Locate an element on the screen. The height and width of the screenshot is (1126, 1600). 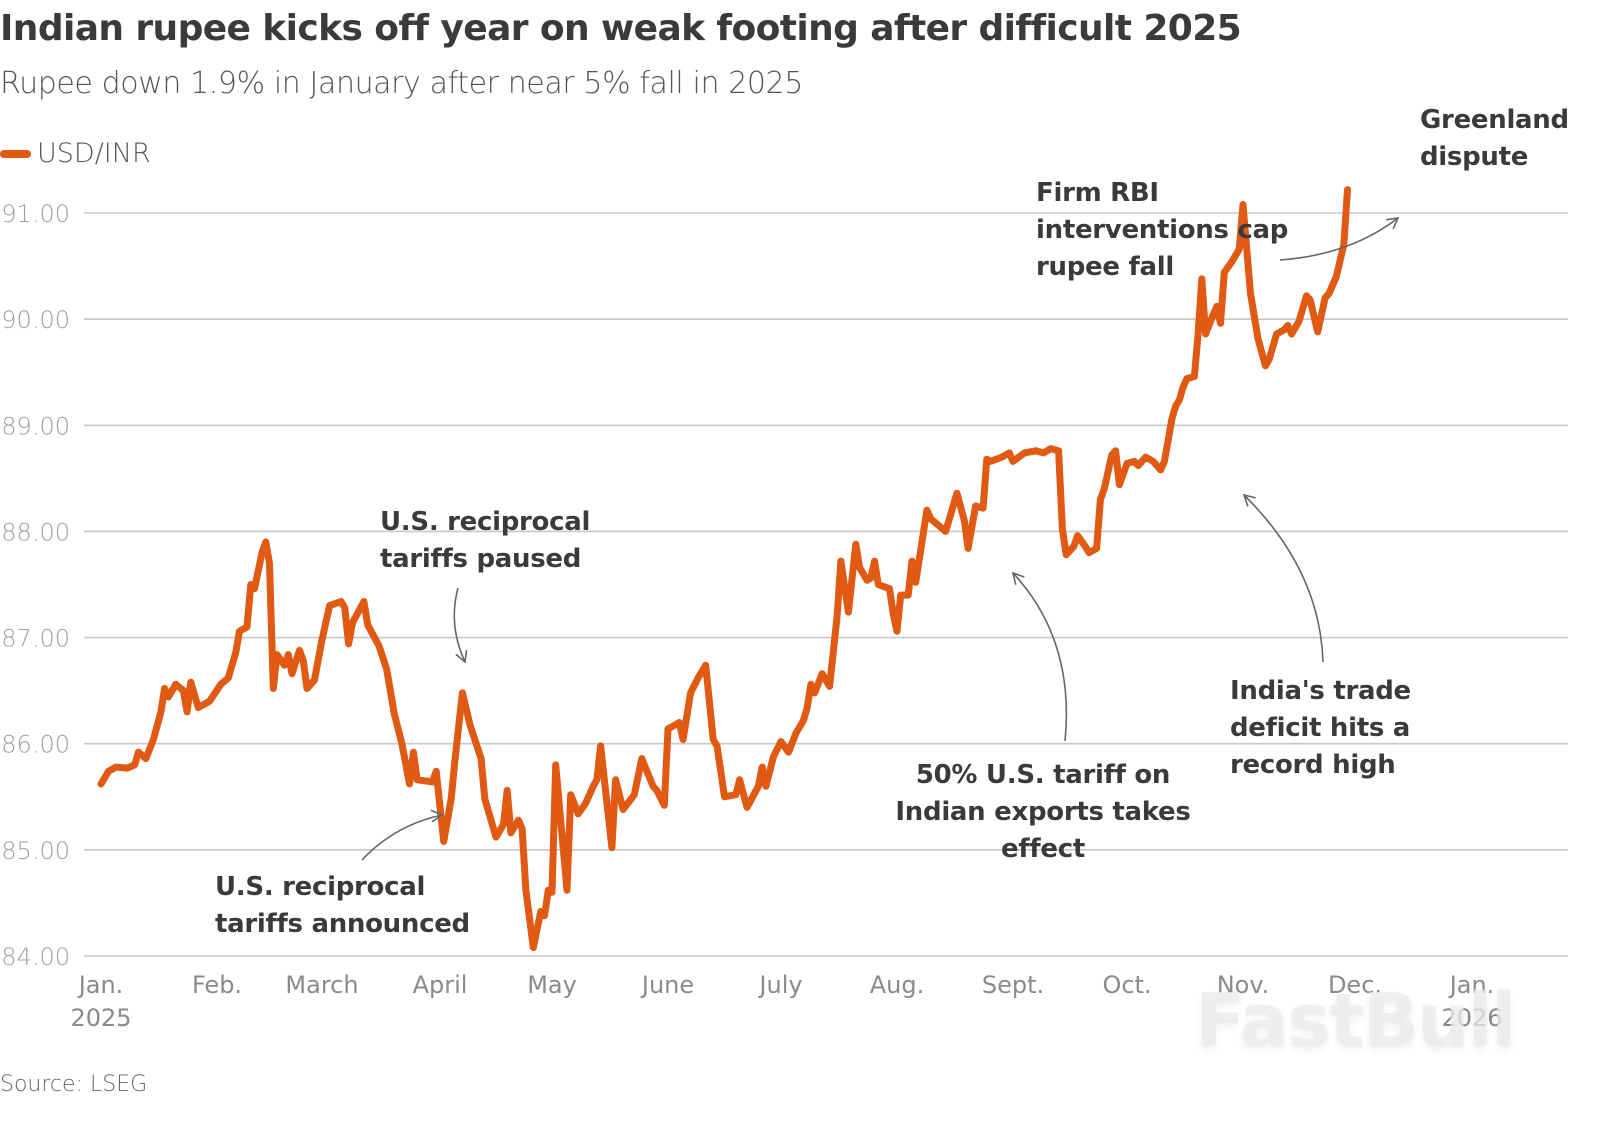
annotation-text: tariffs announced is located at coordinates (342, 924).